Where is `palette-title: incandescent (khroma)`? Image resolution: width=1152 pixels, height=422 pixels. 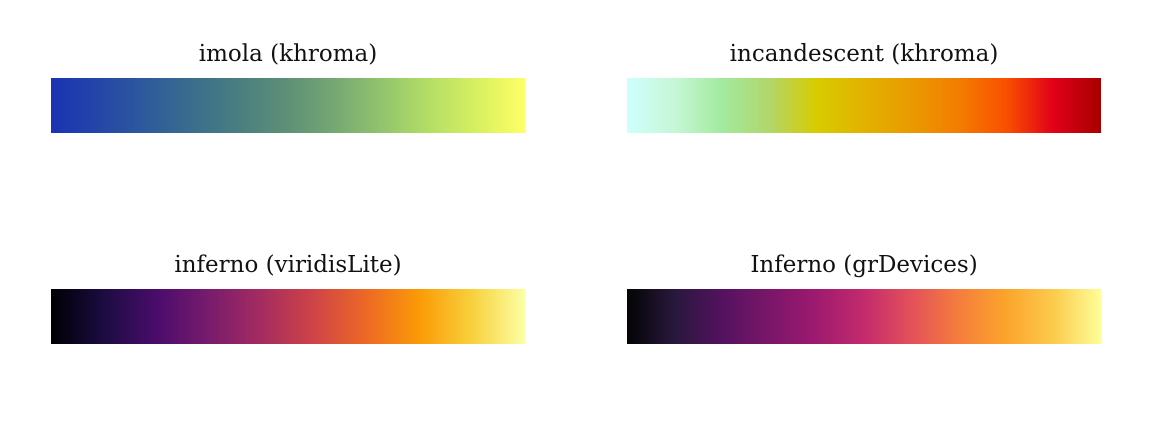 palette-title: incandescent (khroma) is located at coordinates (864, 54).